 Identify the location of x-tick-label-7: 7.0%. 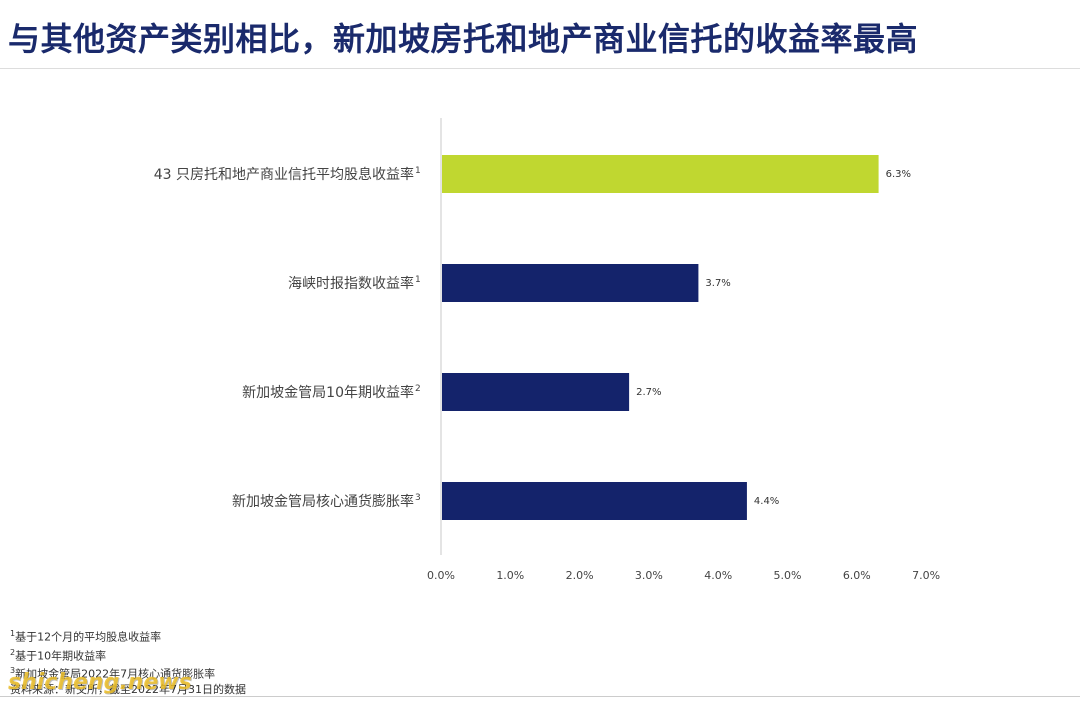
(926, 575).